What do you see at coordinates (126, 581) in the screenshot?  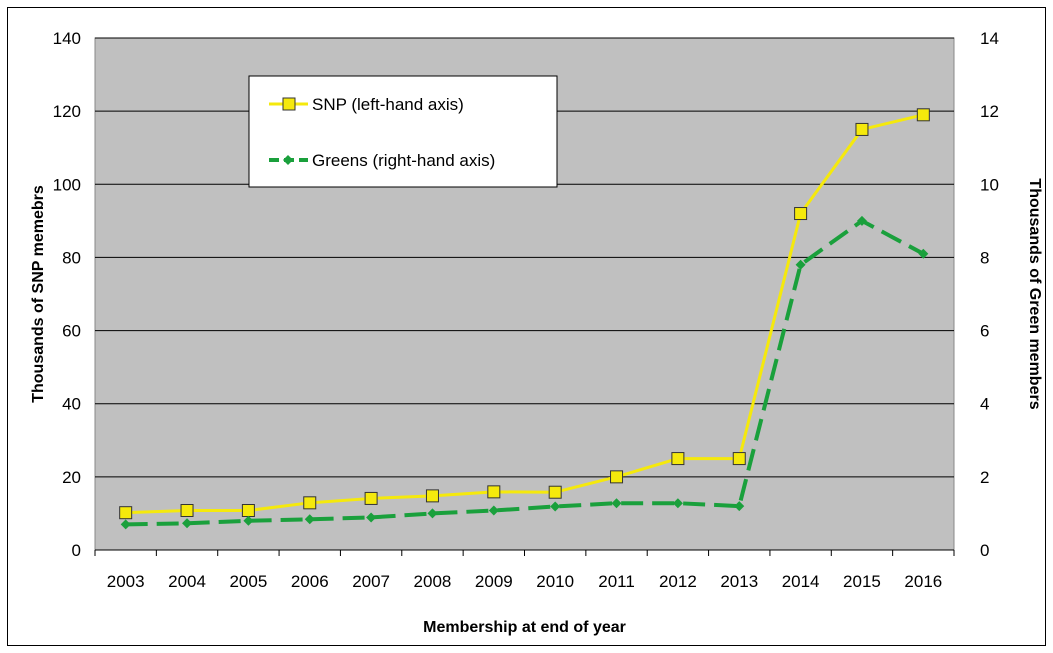 I see `x-tick-label: 2003` at bounding box center [126, 581].